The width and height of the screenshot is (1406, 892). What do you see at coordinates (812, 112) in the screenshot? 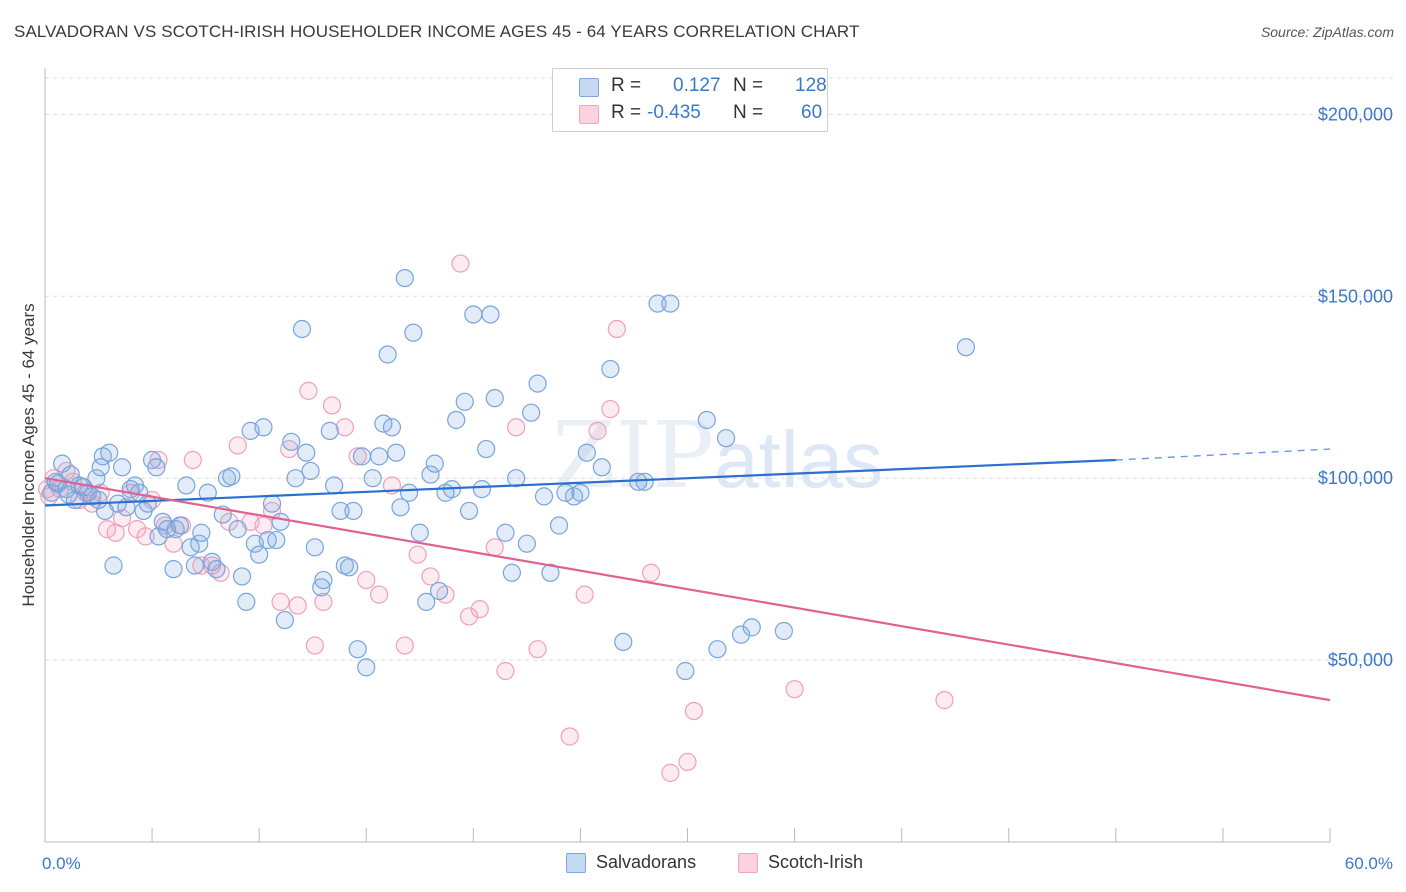
I see `legend-n-value: 60` at bounding box center [812, 112].